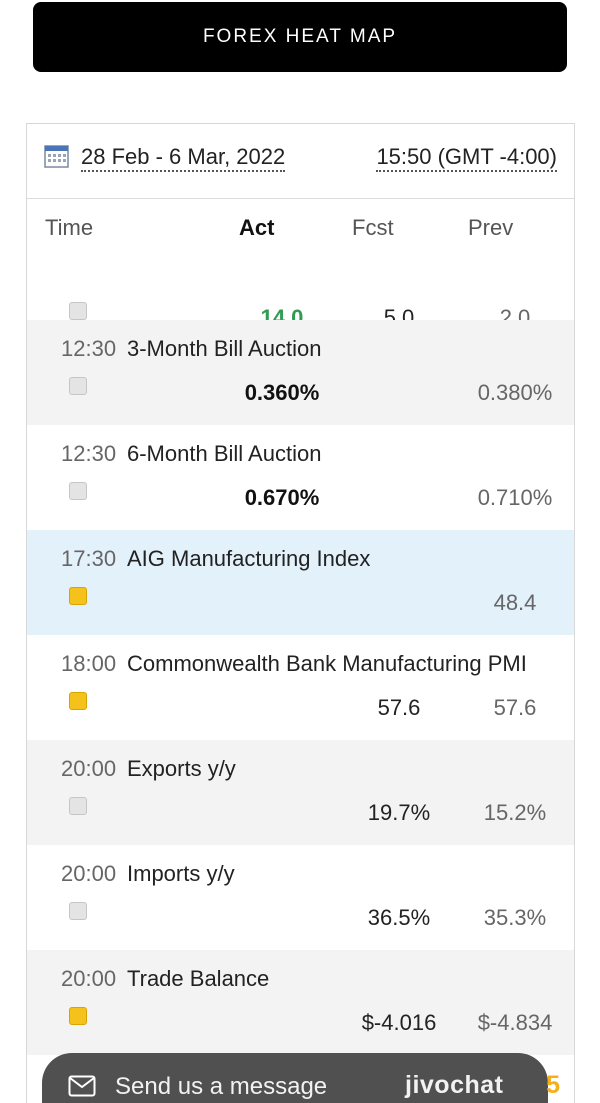 The image size is (600, 1103). I want to click on event-actual: 0.670%, so click(282, 497).